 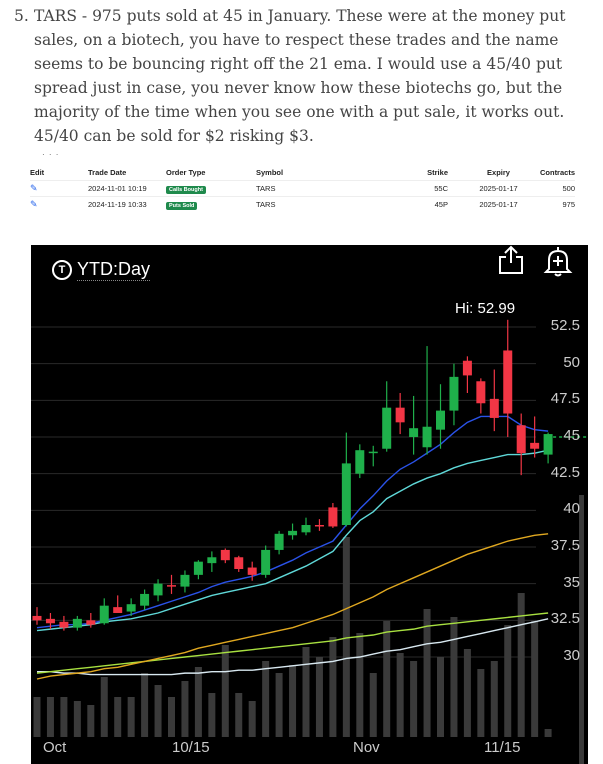 What do you see at coordinates (211, 188) in the screenshot?
I see `order-type-cell: Calls Bought` at bounding box center [211, 188].